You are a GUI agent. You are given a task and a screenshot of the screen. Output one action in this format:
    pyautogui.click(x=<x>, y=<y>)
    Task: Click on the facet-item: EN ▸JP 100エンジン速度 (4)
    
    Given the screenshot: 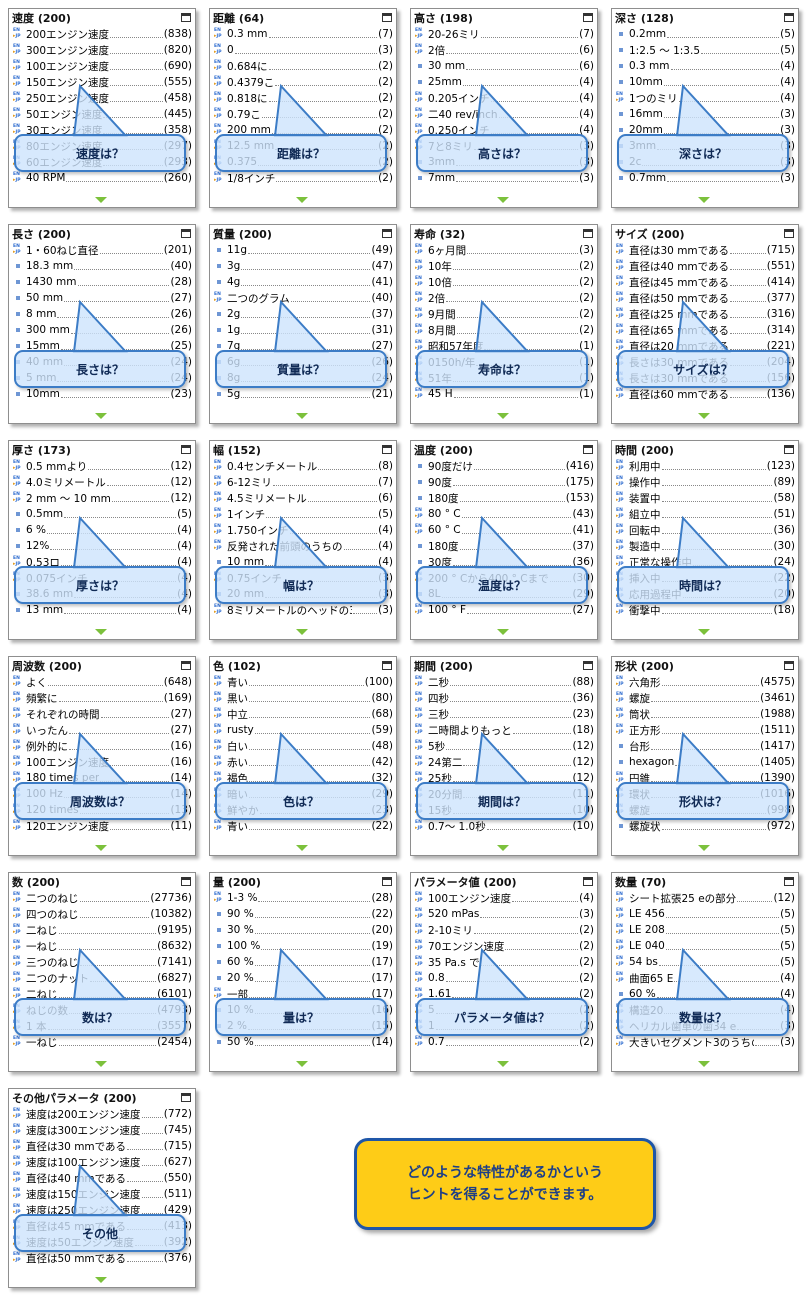 What is the action you would take?
    pyautogui.click(x=504, y=898)
    